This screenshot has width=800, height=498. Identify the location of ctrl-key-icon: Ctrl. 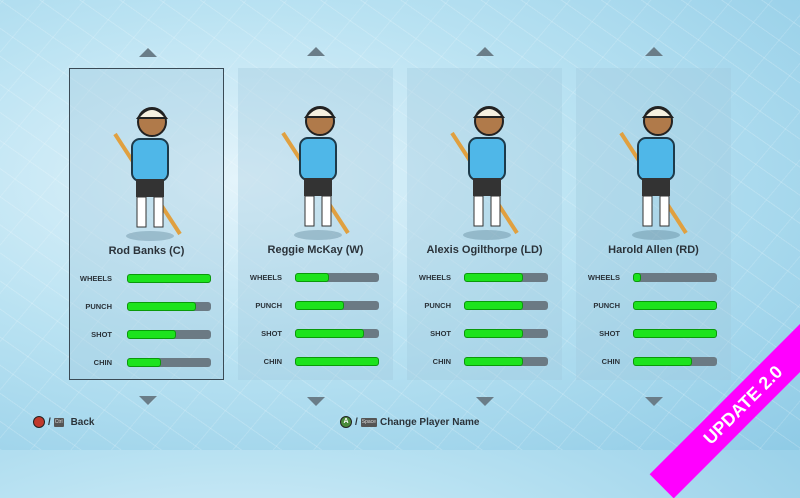
(58, 422).